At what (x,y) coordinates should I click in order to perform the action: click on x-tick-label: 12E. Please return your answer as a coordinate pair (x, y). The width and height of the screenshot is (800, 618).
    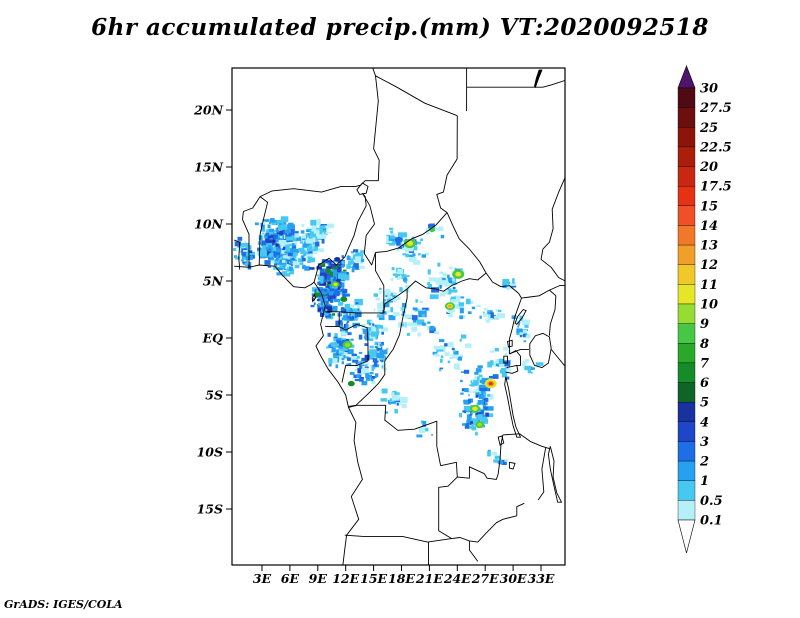
    Looking at the image, I should click on (345, 578).